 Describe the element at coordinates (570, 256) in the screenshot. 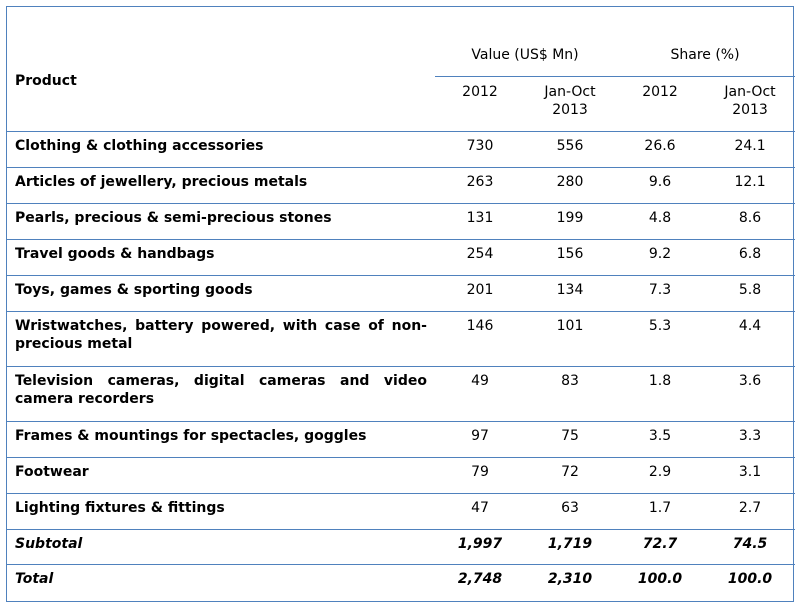

I see `value-2013: 156` at that location.